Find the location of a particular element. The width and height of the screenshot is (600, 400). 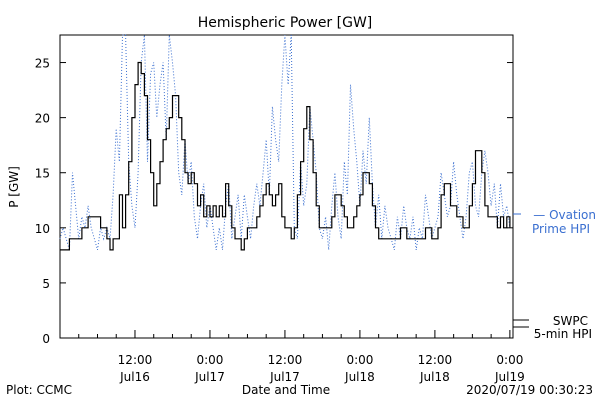

legend-ovation: — Ovation Prime HPI is located at coordinates (554, 222).